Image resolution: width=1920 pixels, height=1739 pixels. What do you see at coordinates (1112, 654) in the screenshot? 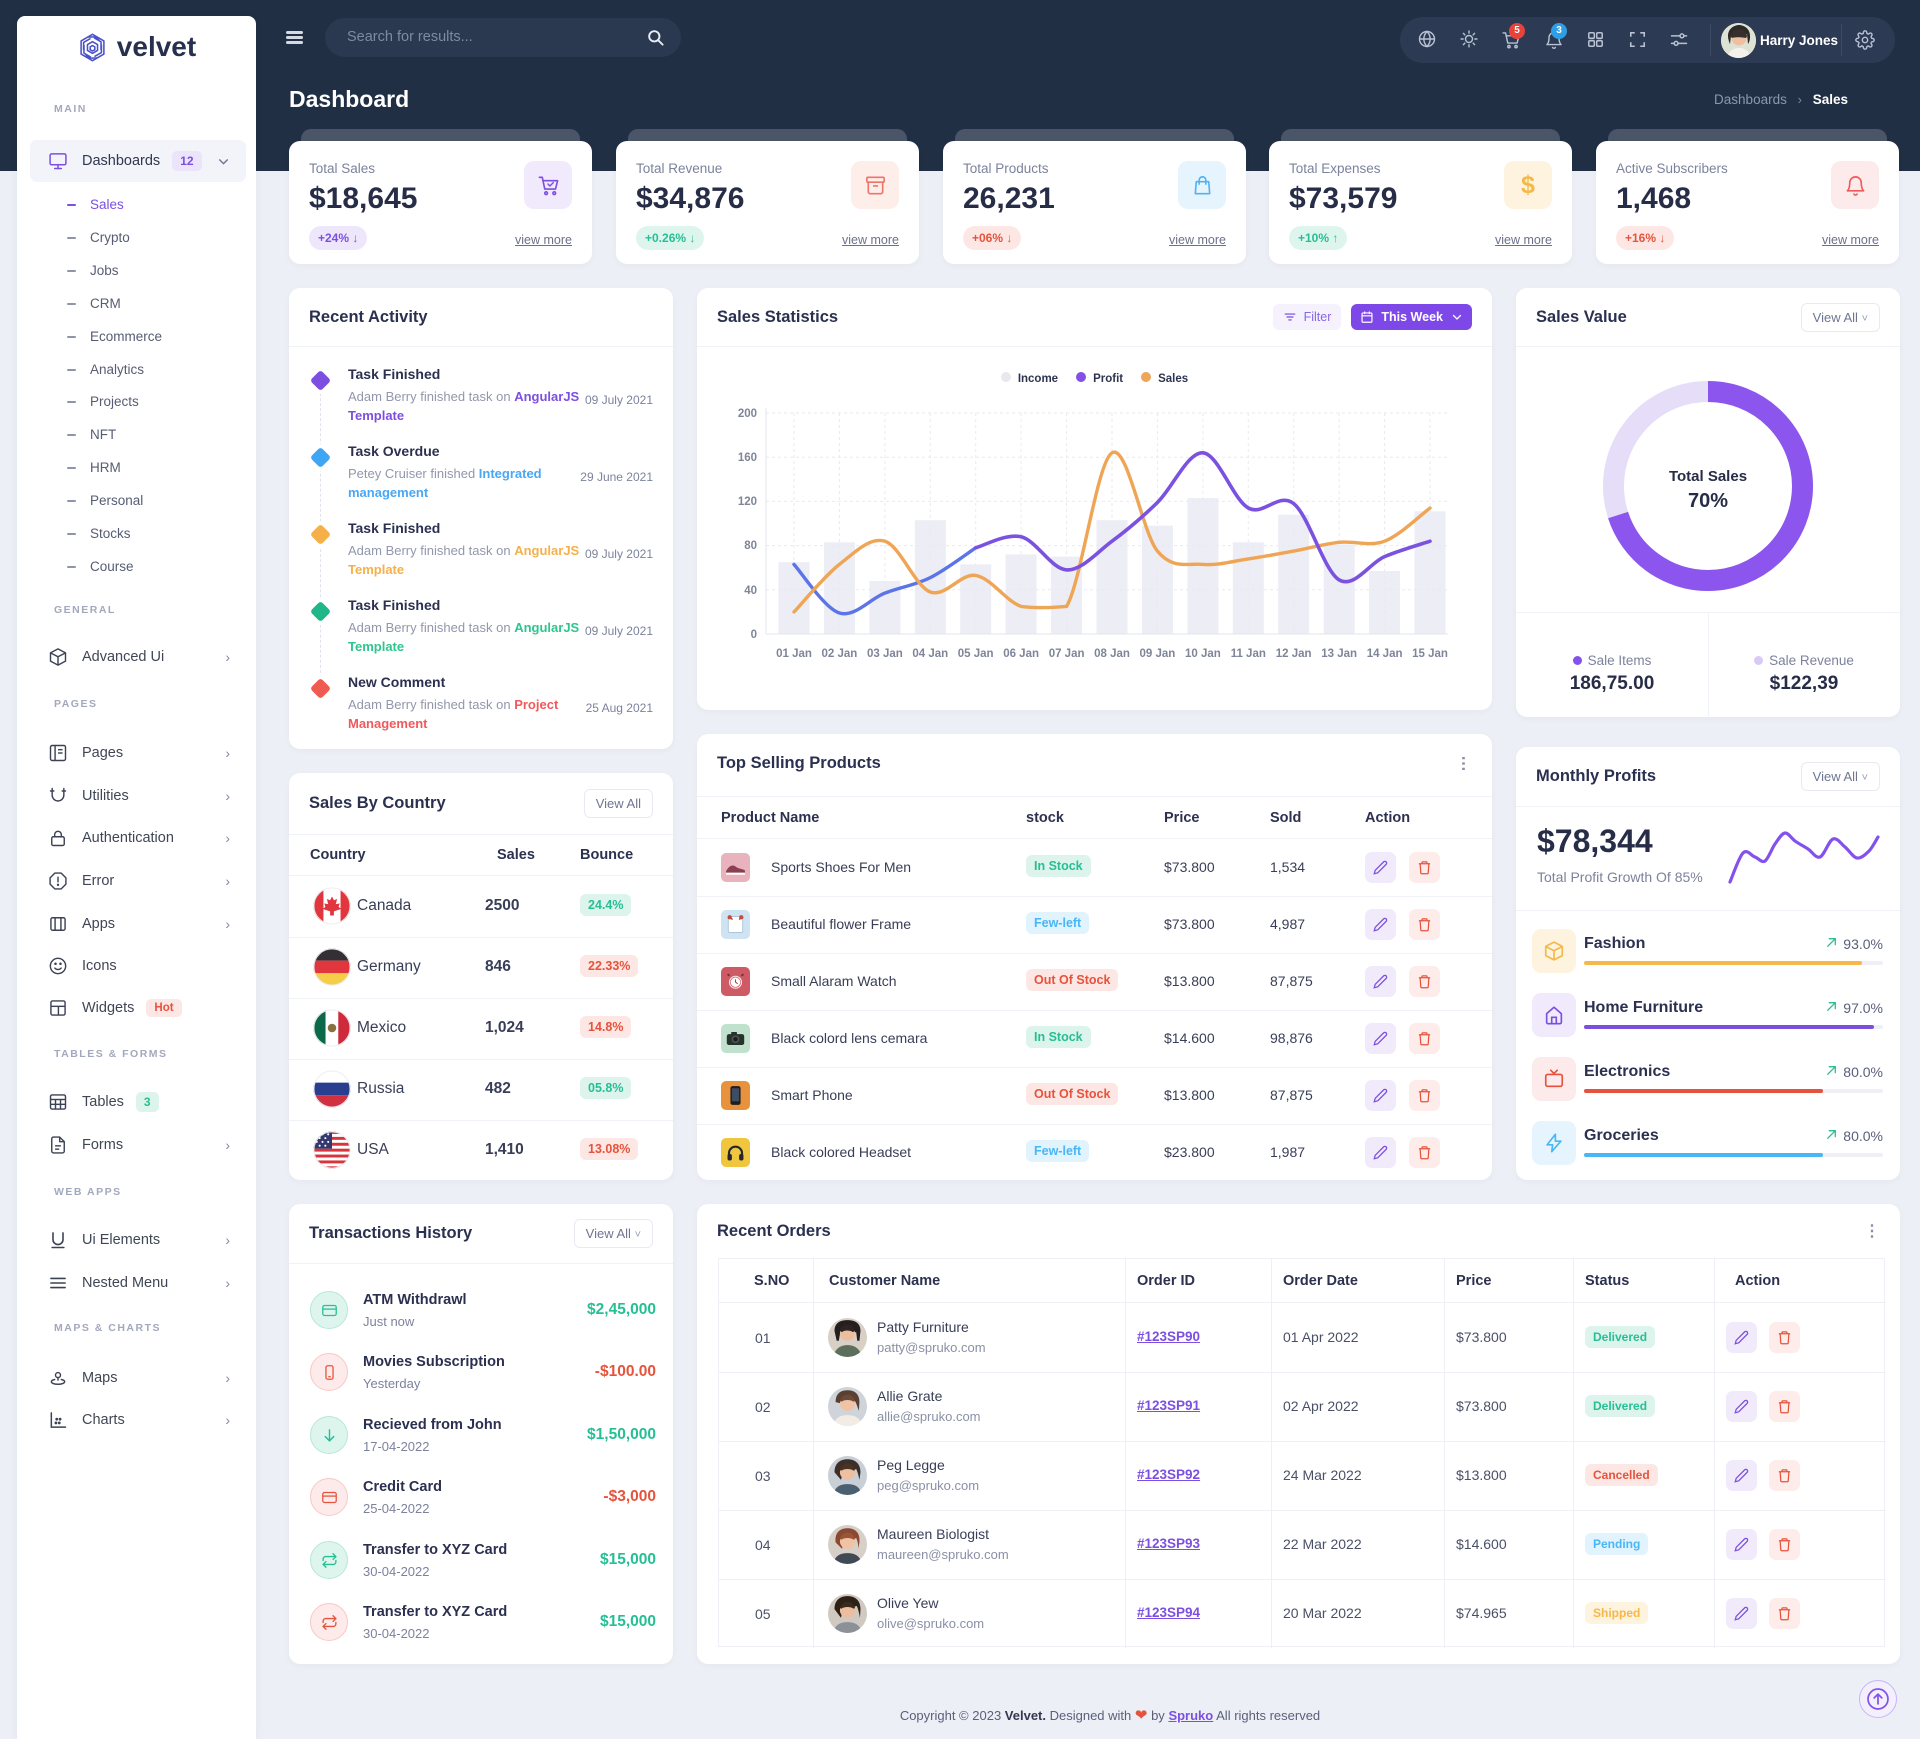
I see `svg-text: 08 Jan` at bounding box center [1112, 654].